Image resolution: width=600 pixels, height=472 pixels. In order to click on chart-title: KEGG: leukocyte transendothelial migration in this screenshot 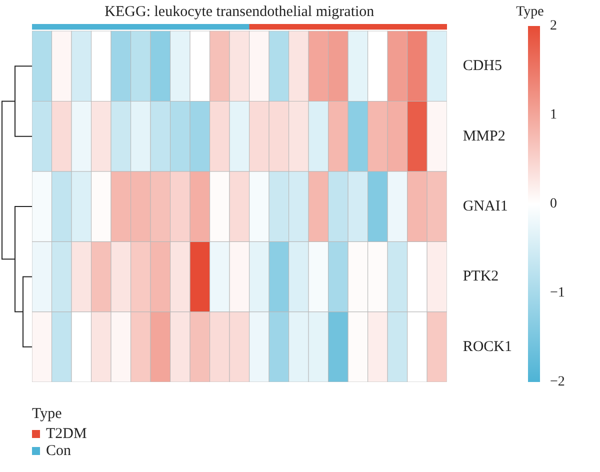, I will do `click(239, 12)`.